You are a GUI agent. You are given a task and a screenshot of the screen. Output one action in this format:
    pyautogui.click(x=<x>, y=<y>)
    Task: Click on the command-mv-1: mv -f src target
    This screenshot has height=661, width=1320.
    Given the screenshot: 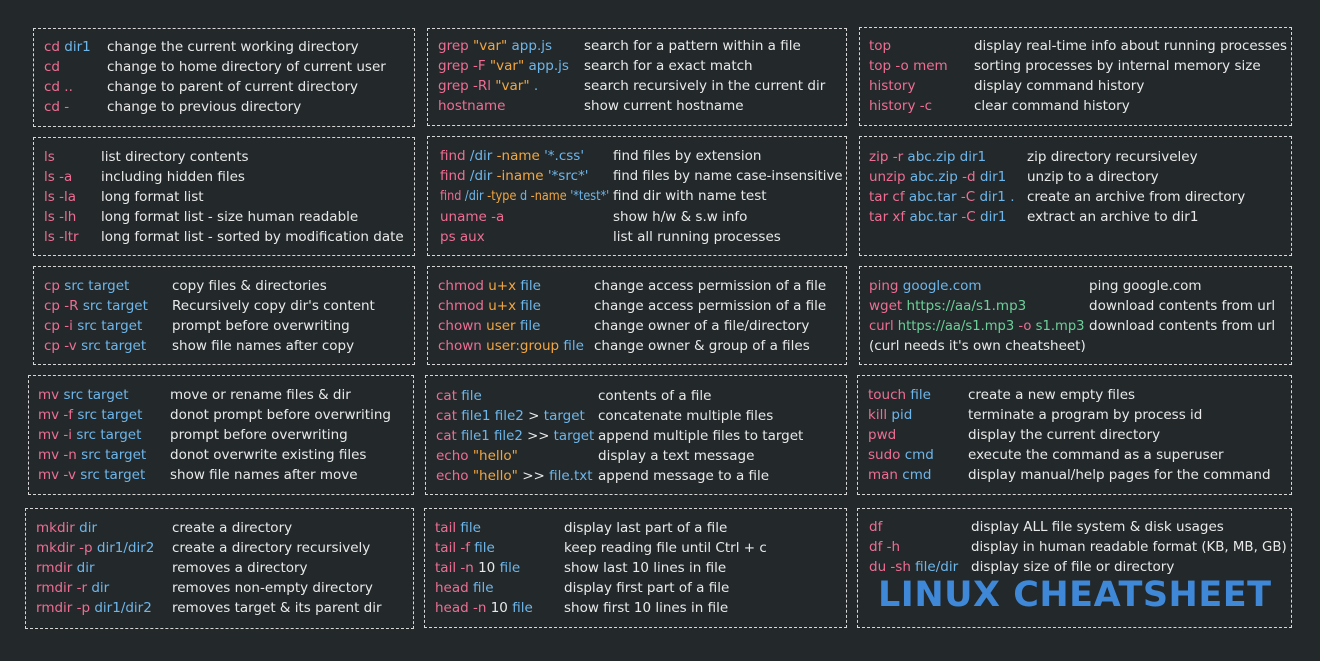 What is the action you would take?
    pyautogui.click(x=90, y=415)
    